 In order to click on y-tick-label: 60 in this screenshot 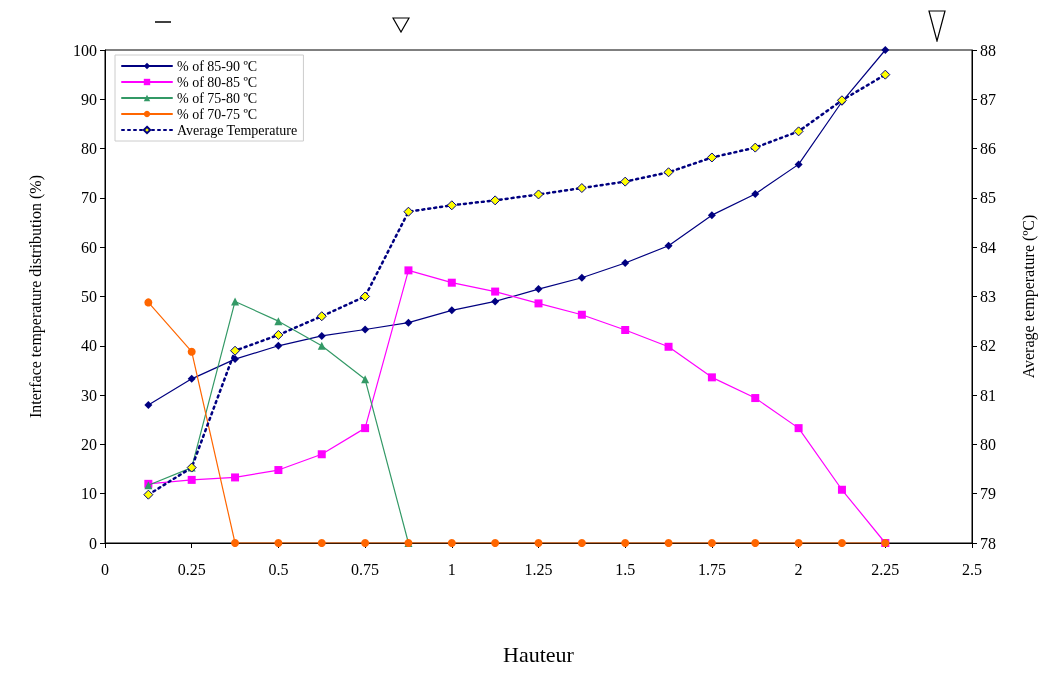, I will do `click(89, 247)`.